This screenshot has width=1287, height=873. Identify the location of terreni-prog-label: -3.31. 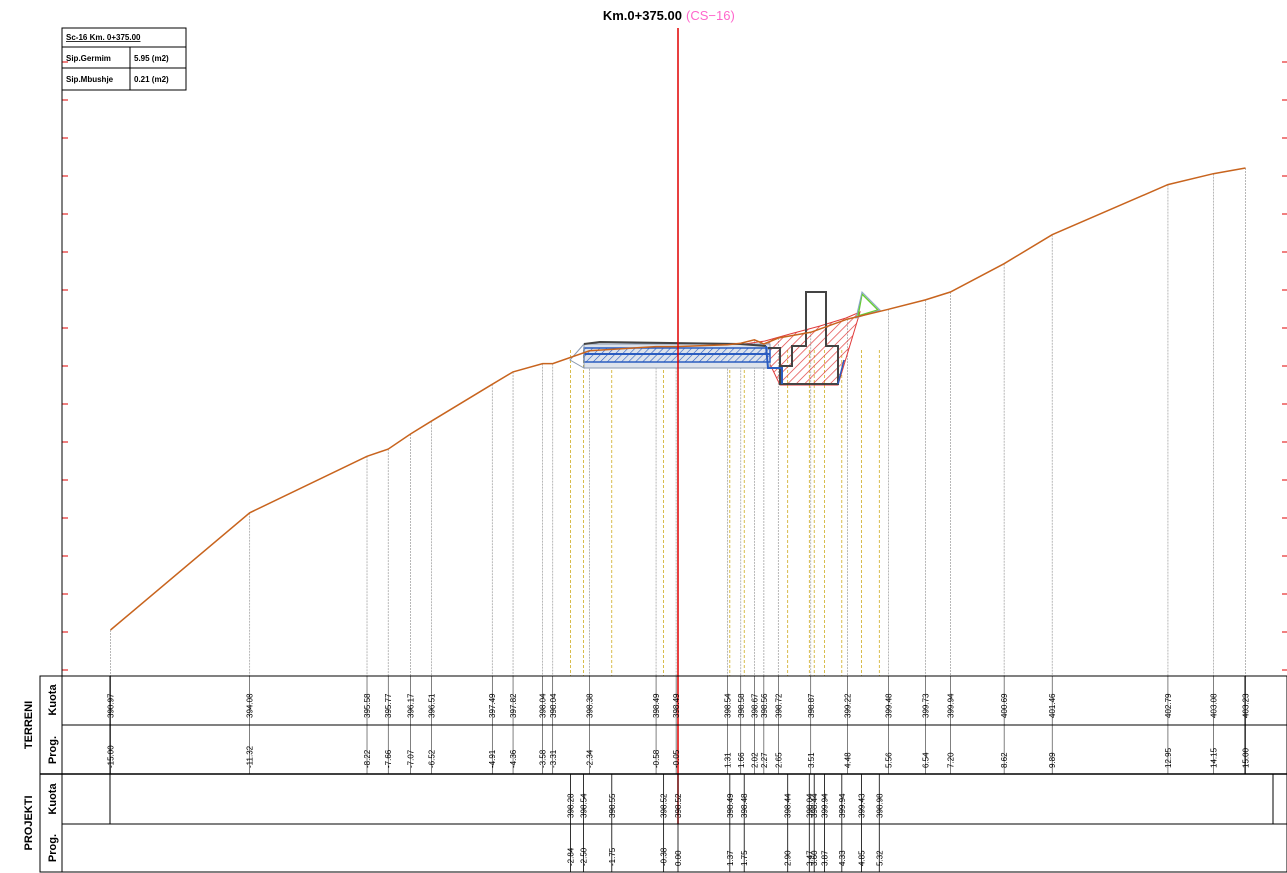
(553, 758).